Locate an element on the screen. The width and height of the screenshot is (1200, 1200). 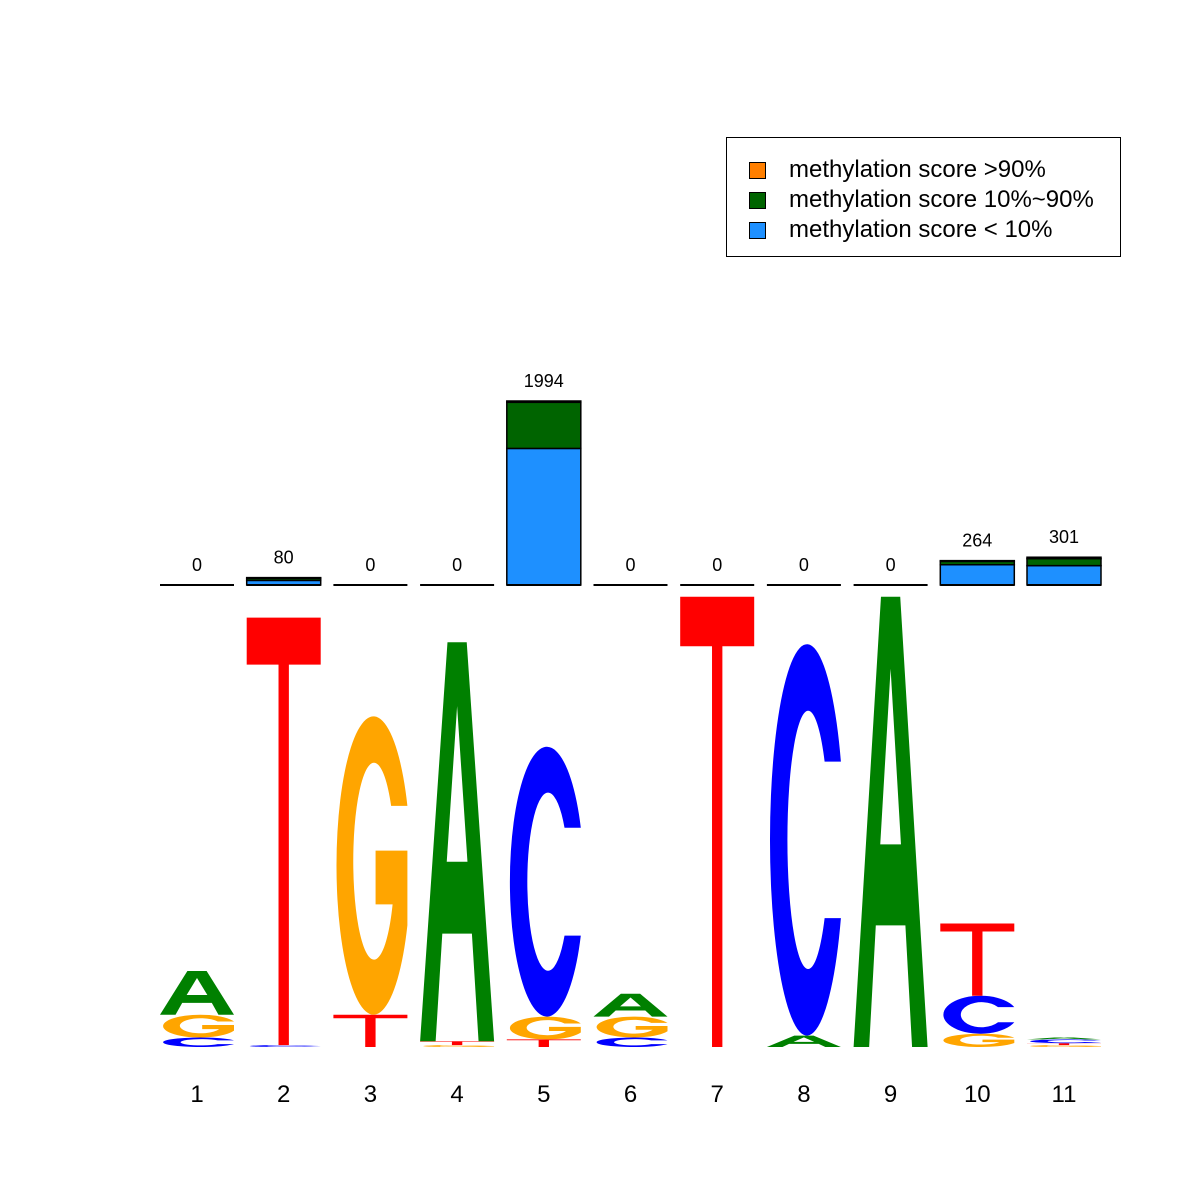
position-label-11: 11 is located at coordinates (1064, 1094).